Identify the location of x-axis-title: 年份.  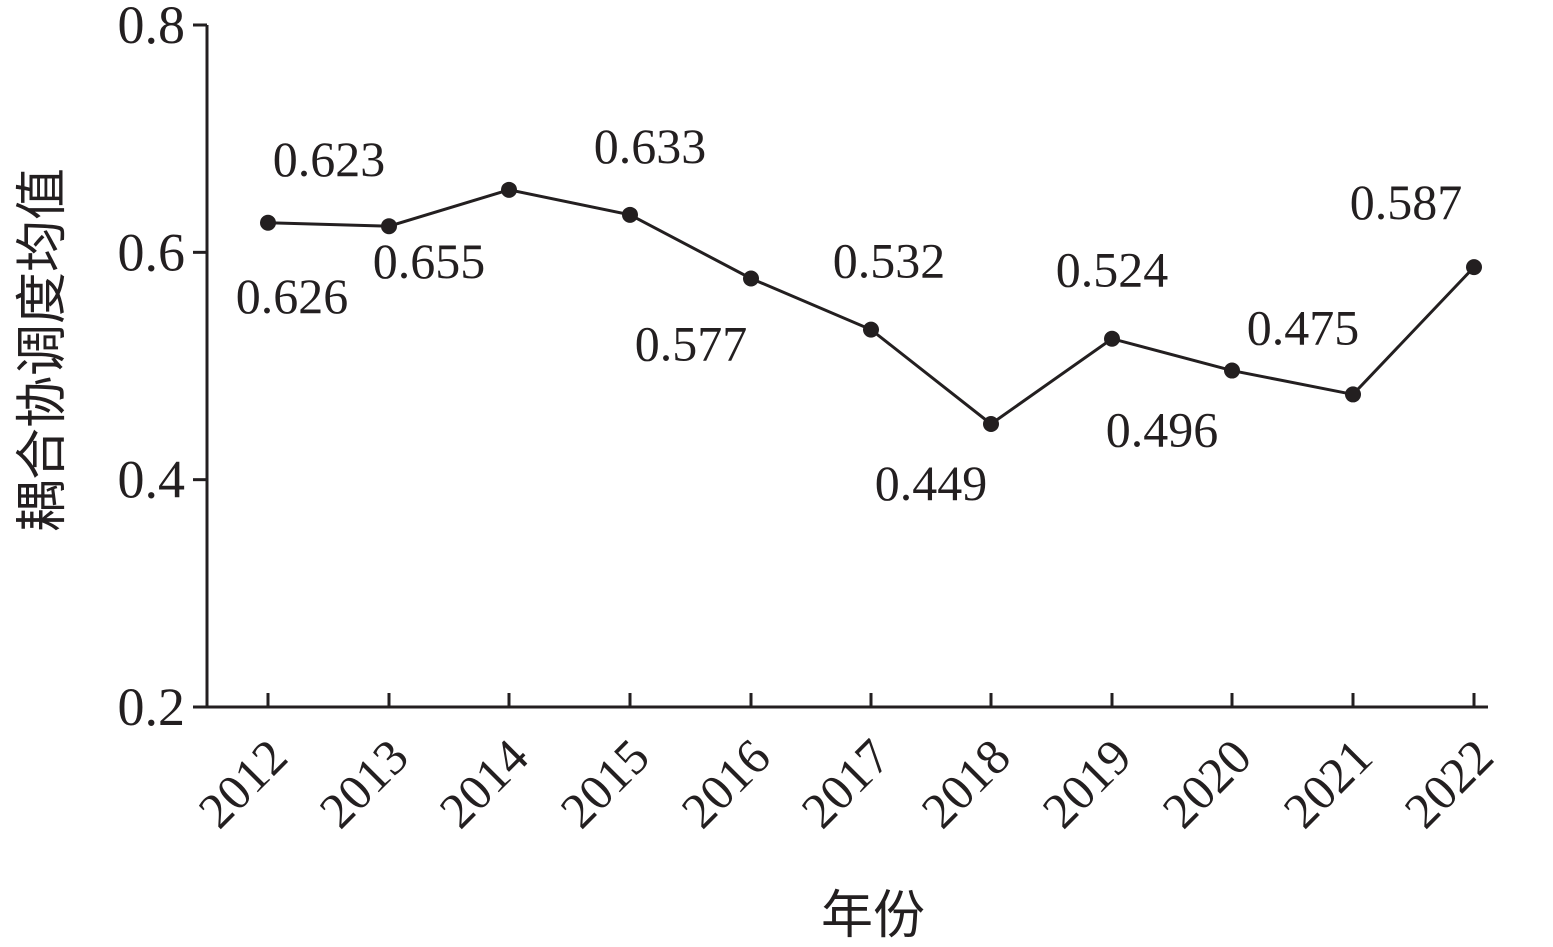
(873, 916).